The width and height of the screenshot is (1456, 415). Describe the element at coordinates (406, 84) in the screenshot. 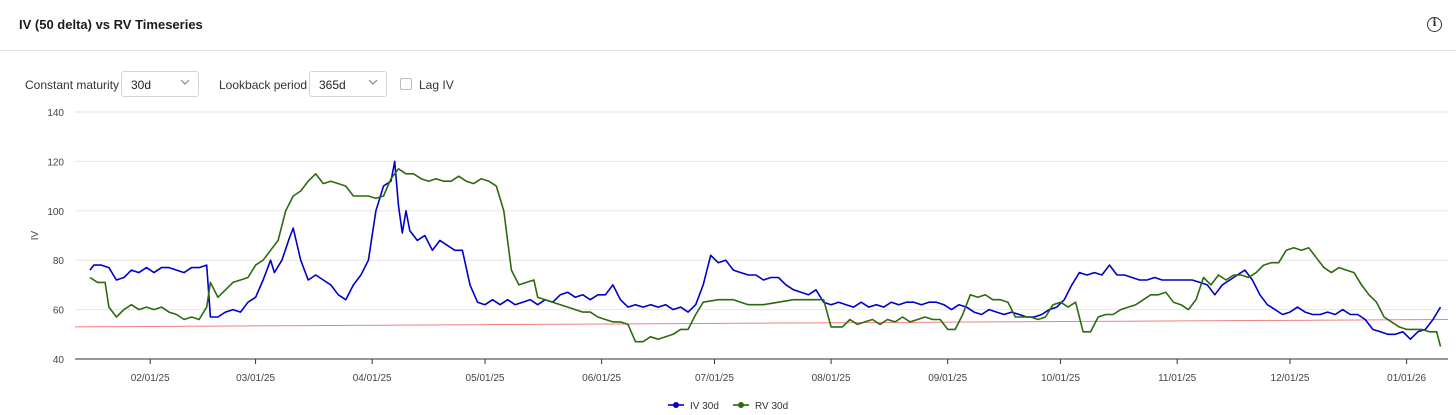

I see `lag-iv-checkbox` at that location.